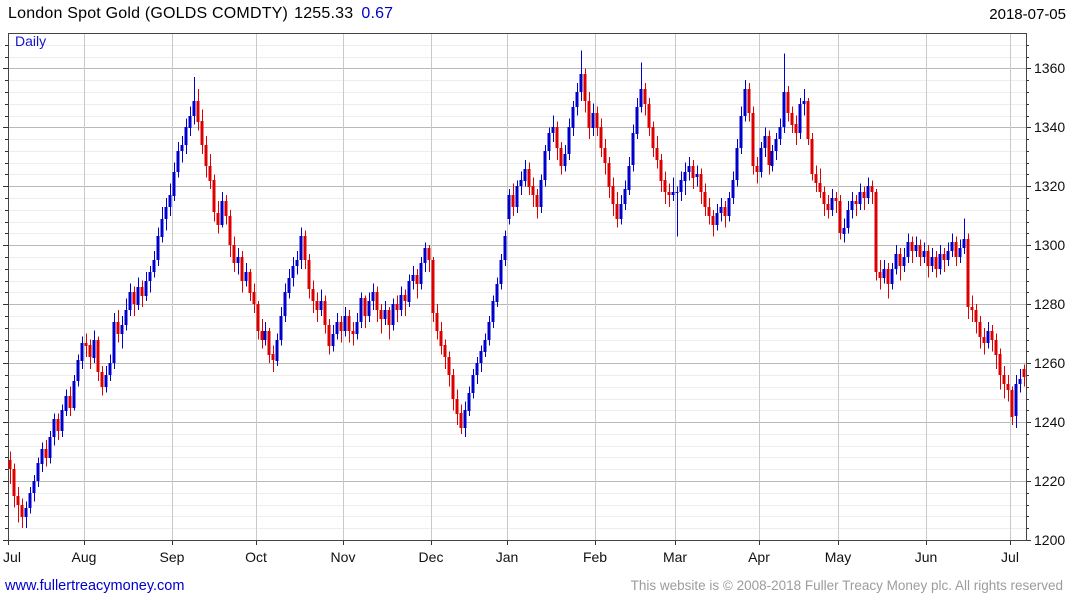 The height and width of the screenshot is (600, 1075). Describe the element at coordinates (343, 557) in the screenshot. I see `x-axis-month-label: Nov` at that location.